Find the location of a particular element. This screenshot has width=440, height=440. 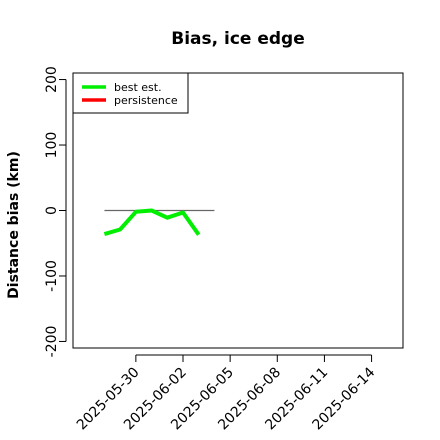

legend: best est.persistence is located at coordinates (130, 93).